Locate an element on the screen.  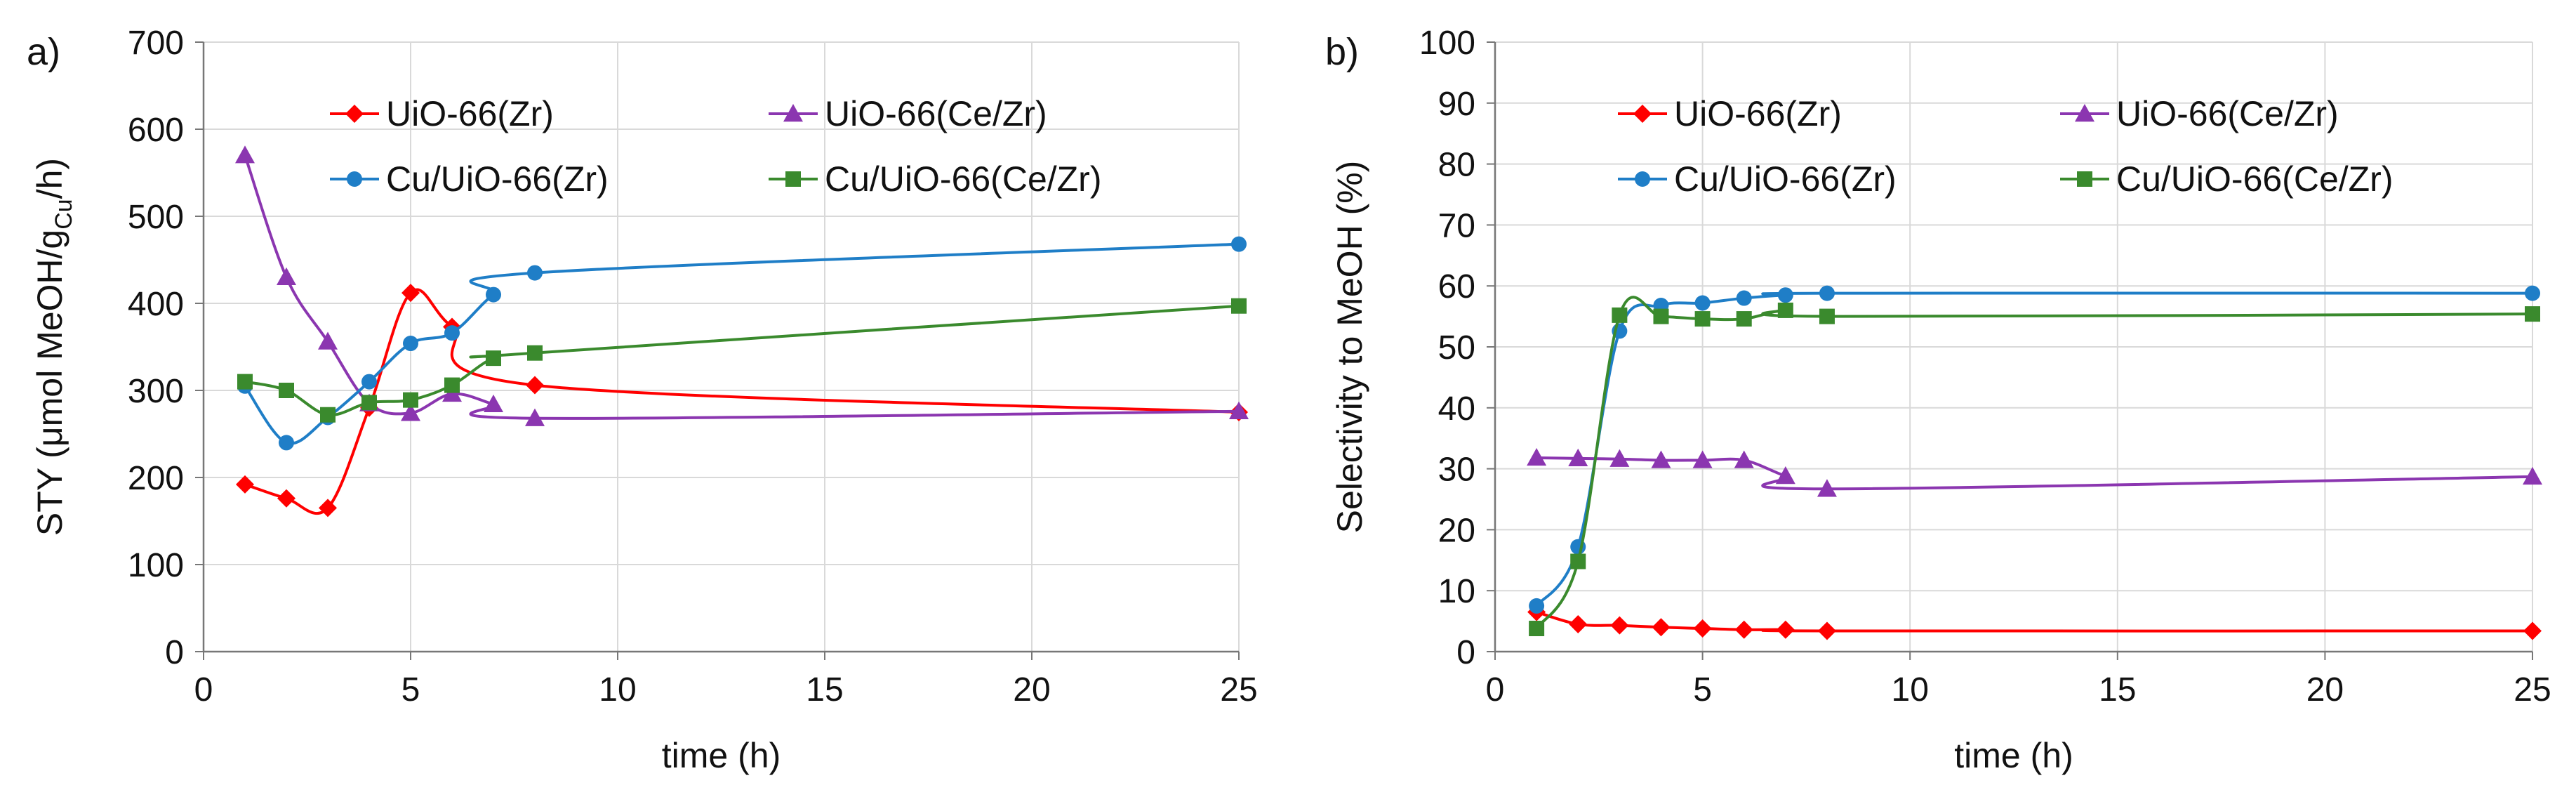
y-tick-label: 100 is located at coordinates (1447, 43).